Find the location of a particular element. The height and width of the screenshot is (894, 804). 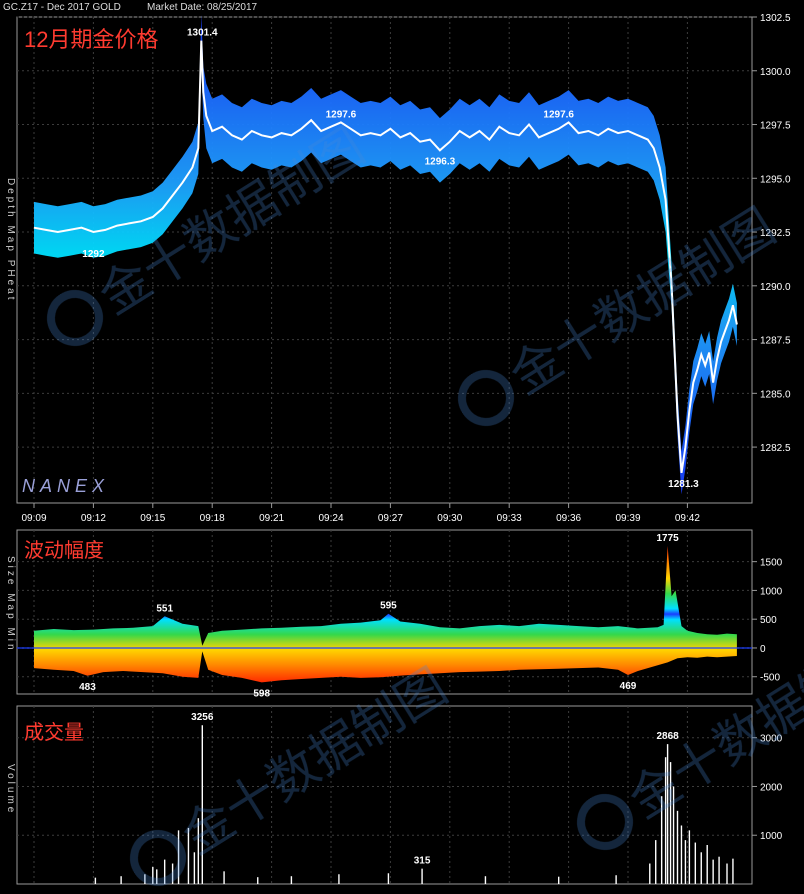

price-y-tick-label: 1290.0 is located at coordinates (775, 287).